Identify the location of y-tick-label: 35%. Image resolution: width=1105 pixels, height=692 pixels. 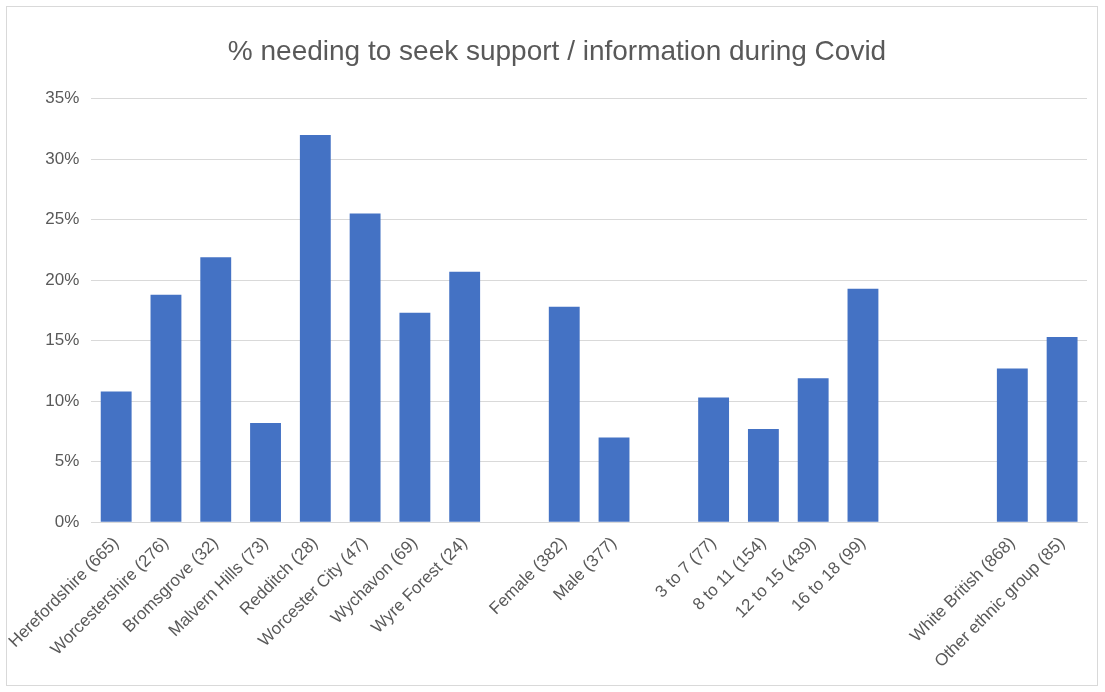
(62, 98).